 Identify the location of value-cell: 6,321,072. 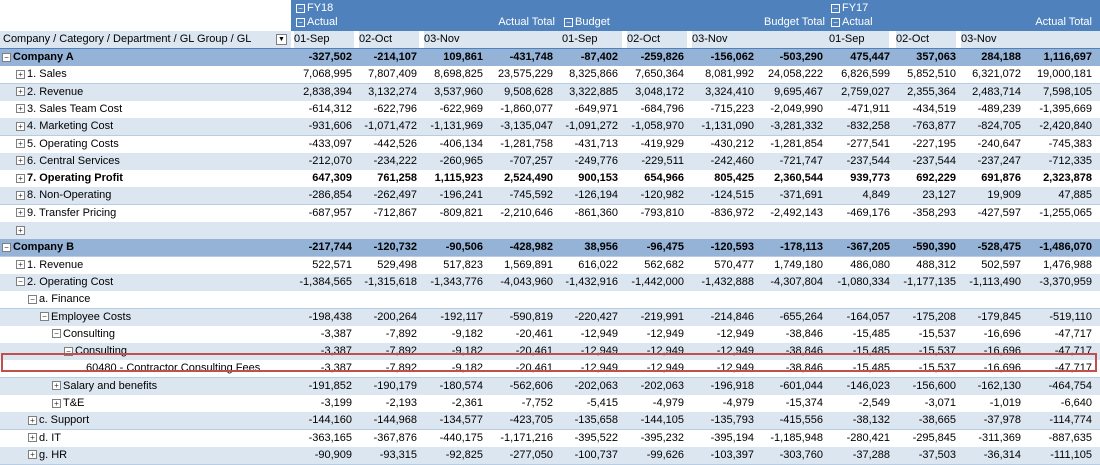
(996, 74).